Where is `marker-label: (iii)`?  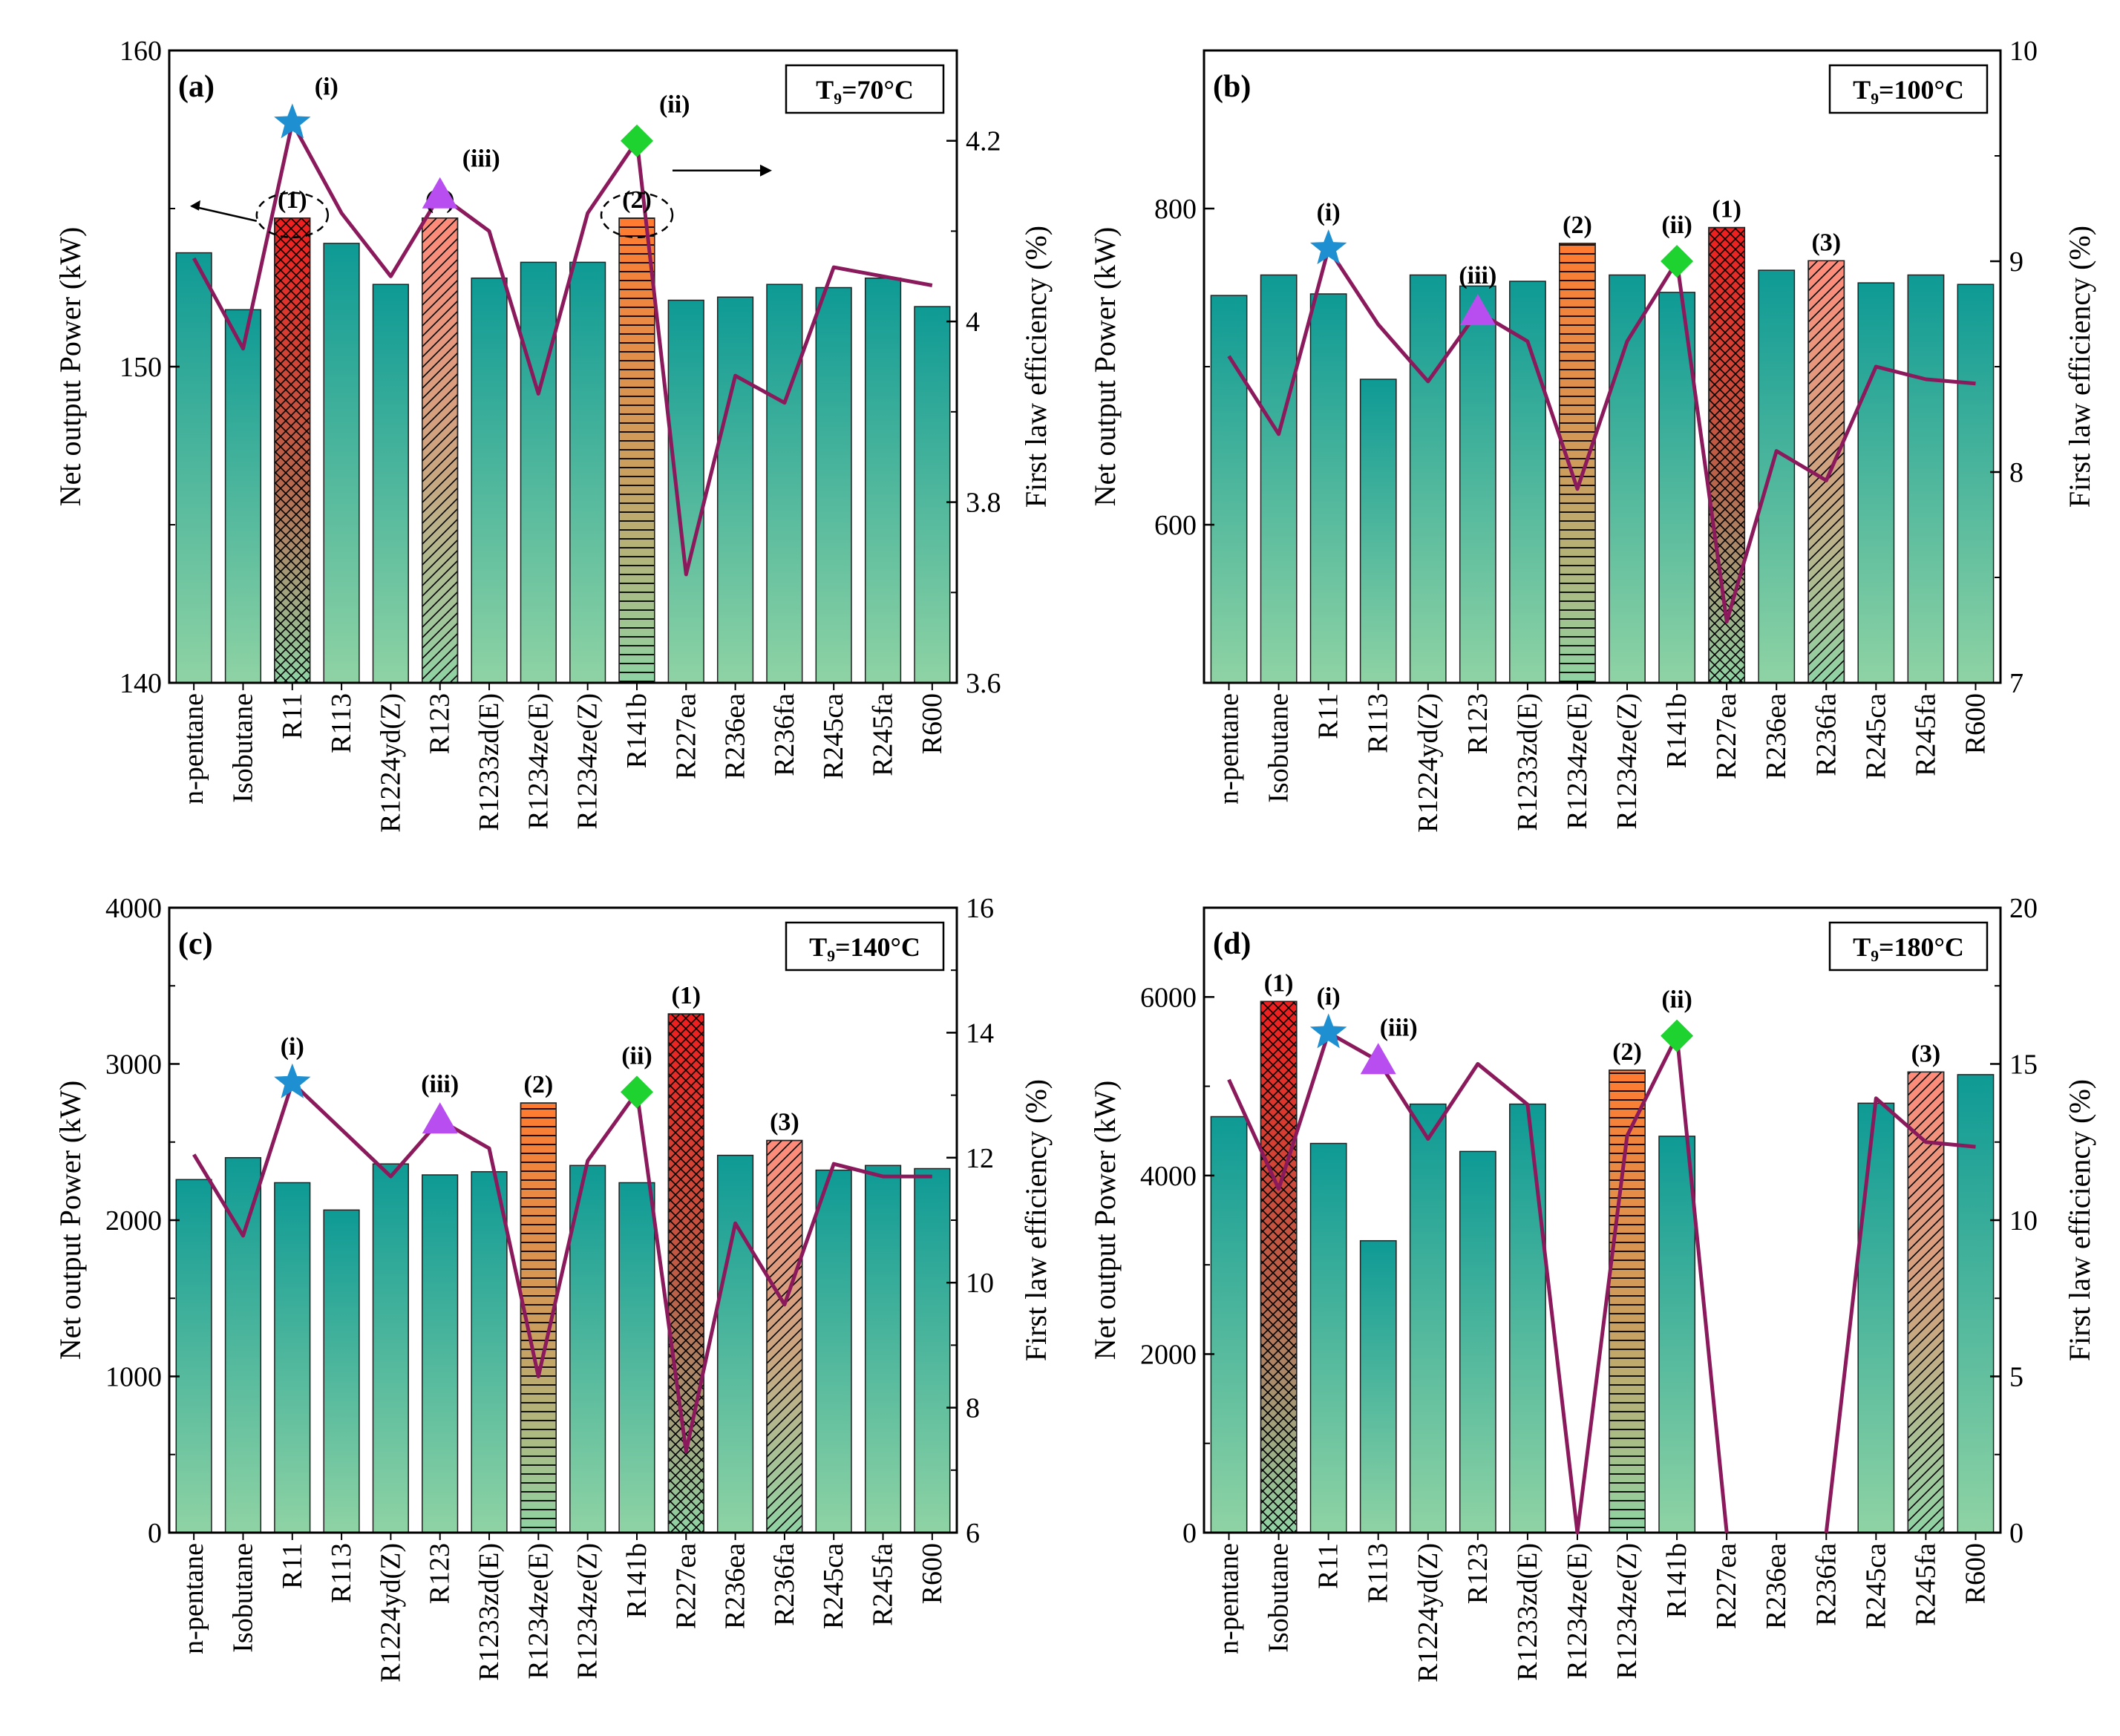
marker-label: (iii) is located at coordinates (1399, 1027).